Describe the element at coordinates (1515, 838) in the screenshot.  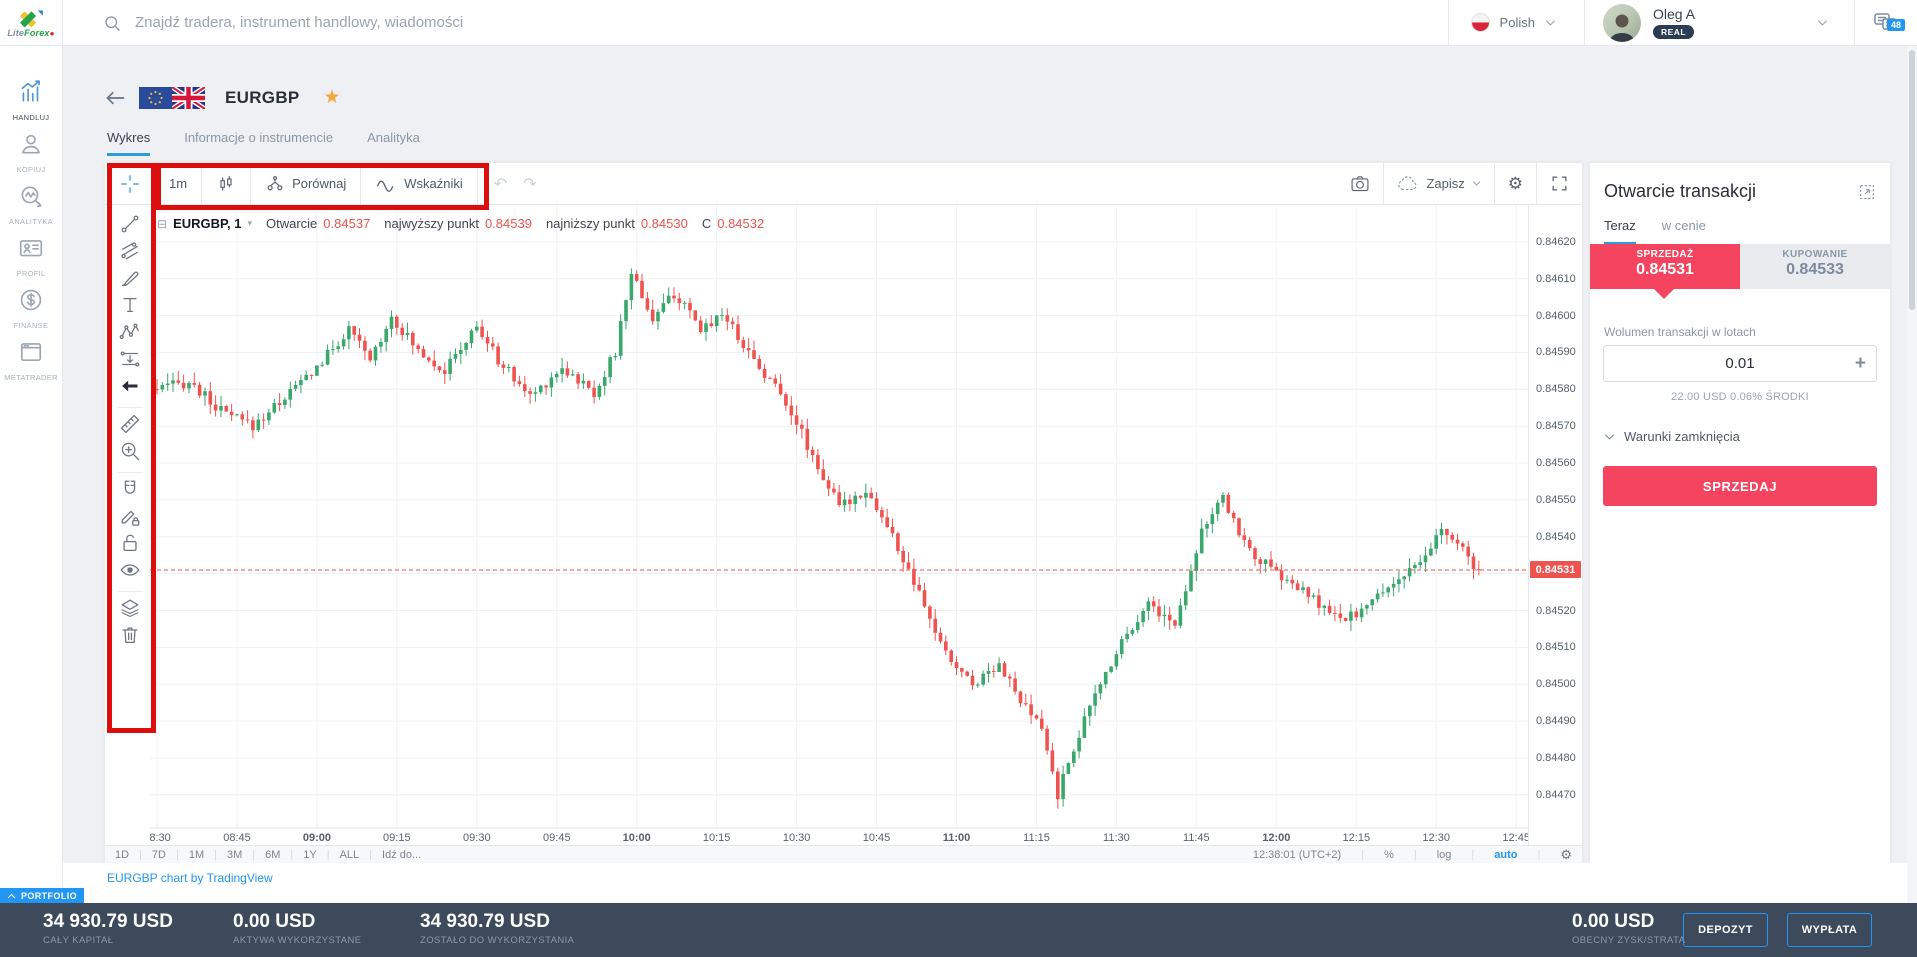
I see `svg-text: 12:45` at that location.